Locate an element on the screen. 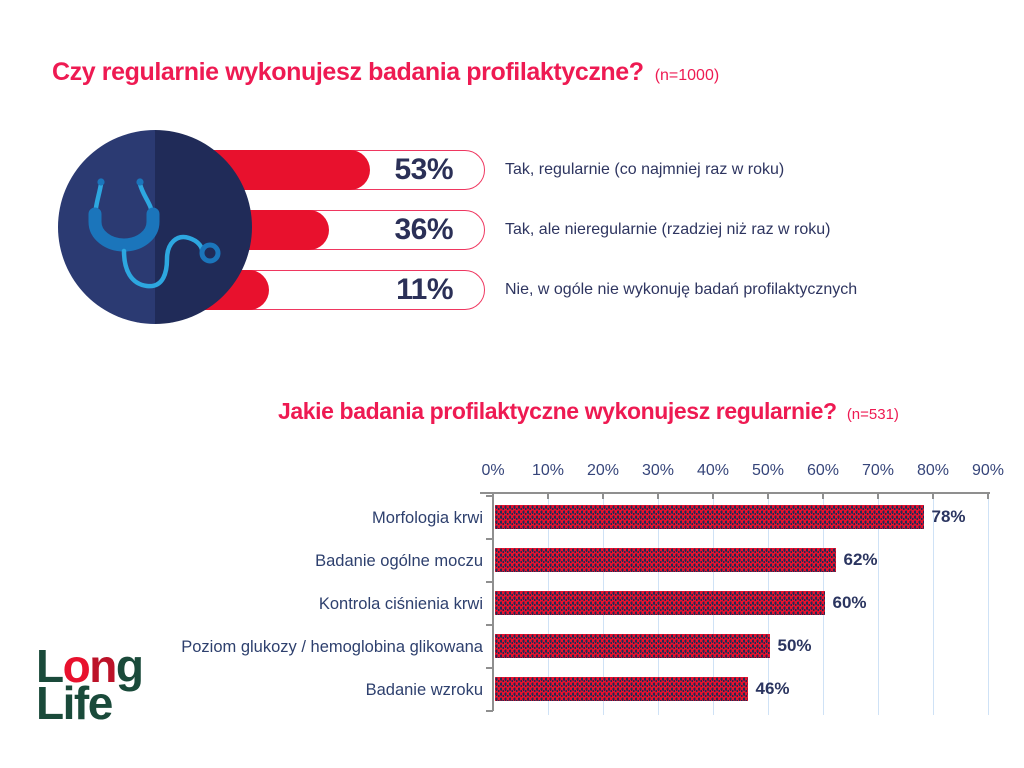 The width and height of the screenshot is (1024, 768). logo-word-long: Long is located at coordinates (90, 666).